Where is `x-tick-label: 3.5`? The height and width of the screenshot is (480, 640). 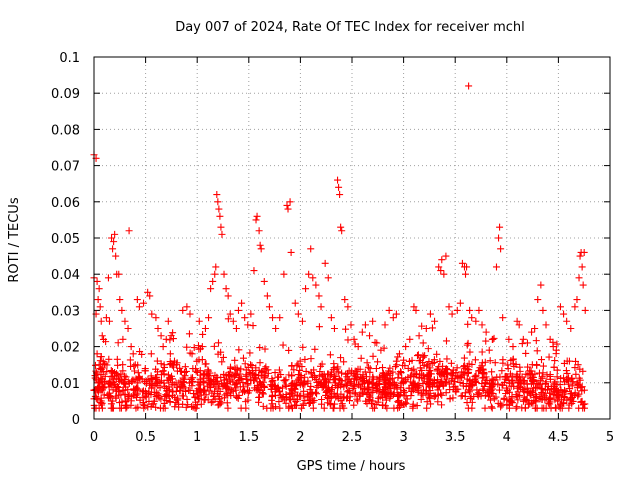 x-tick-label: 3.5 is located at coordinates (455, 437).